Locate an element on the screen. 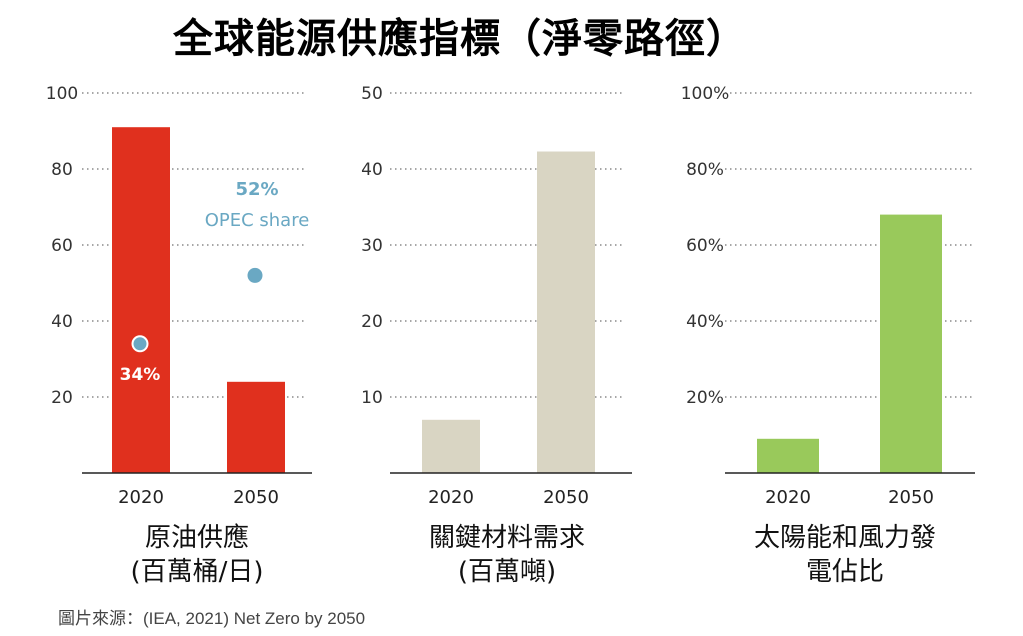 The width and height of the screenshot is (1023, 636). y-tick-label: 20% is located at coordinates (705, 398).